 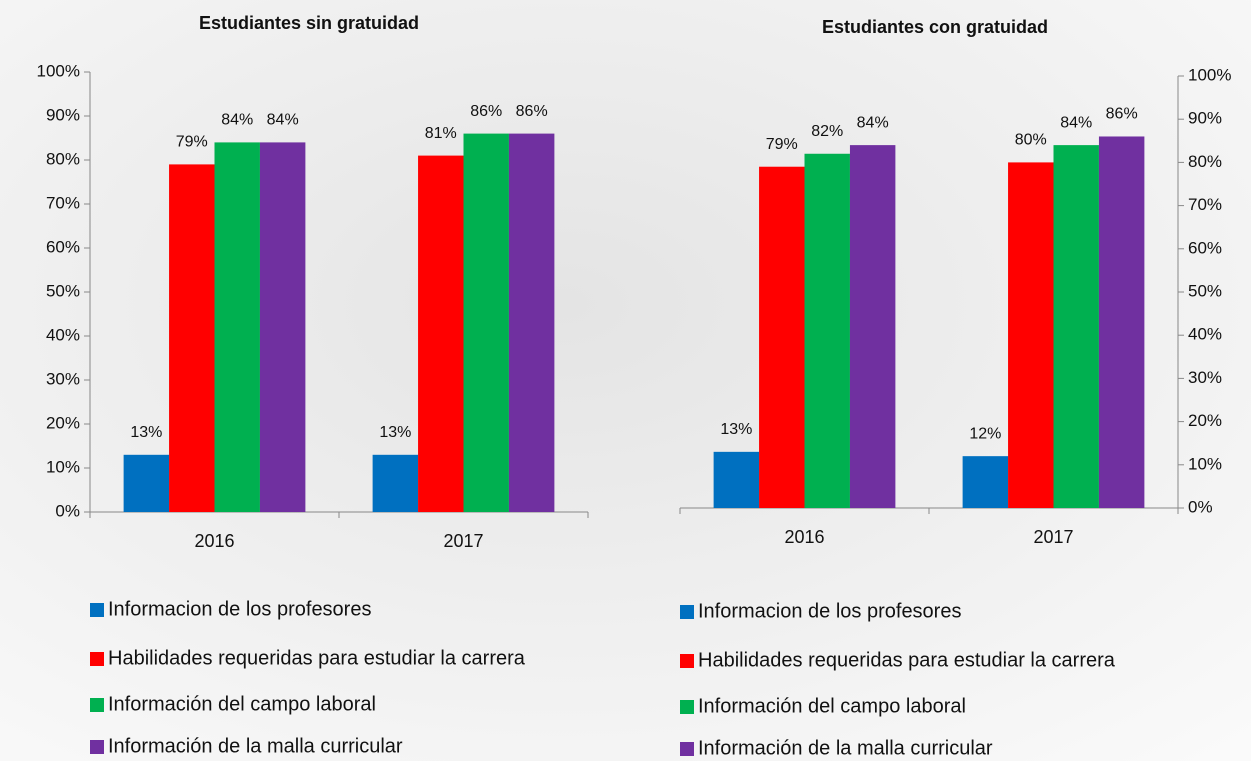 What do you see at coordinates (985, 433) in the screenshot?
I see `data-label: 12%` at bounding box center [985, 433].